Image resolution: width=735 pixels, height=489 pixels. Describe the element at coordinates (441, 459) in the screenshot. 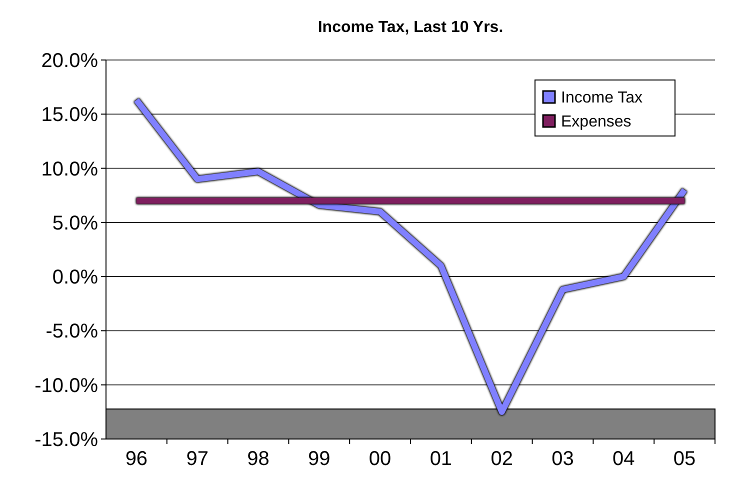

I see `x-tick-label: 01` at that location.